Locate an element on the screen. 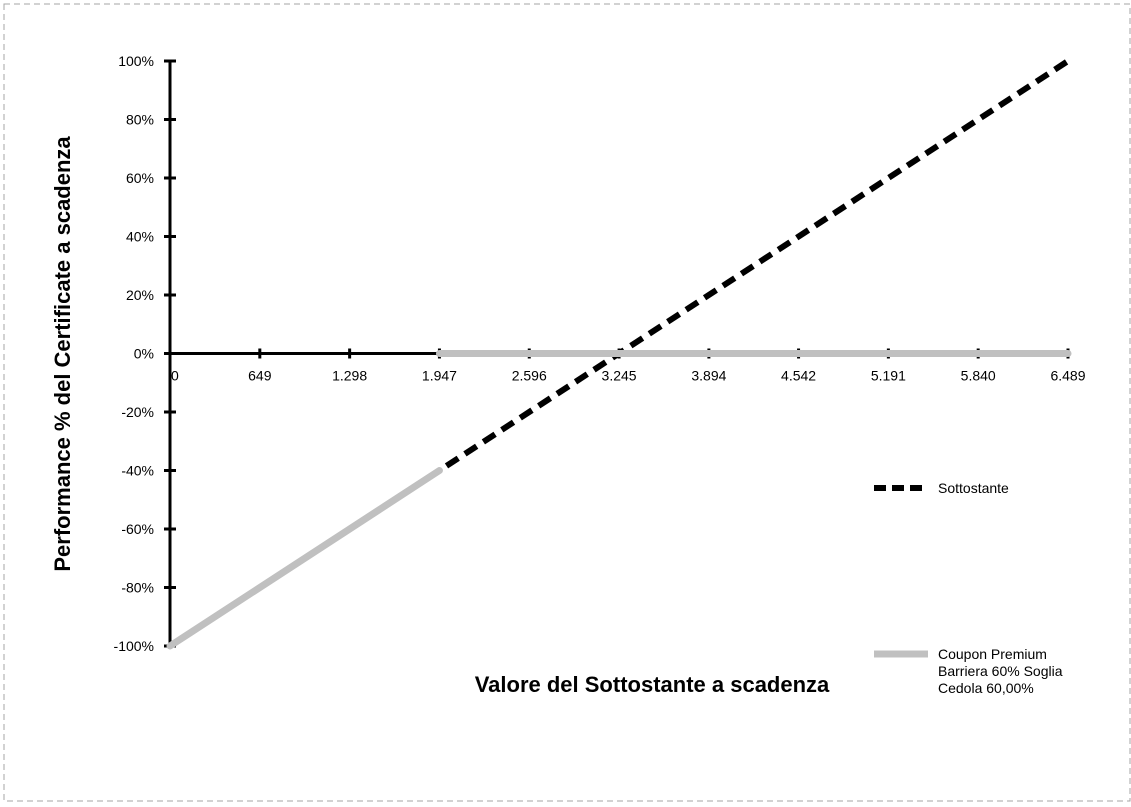 The image size is (1131, 807). series-line-coupon-premium-segment is located at coordinates (304, 558).